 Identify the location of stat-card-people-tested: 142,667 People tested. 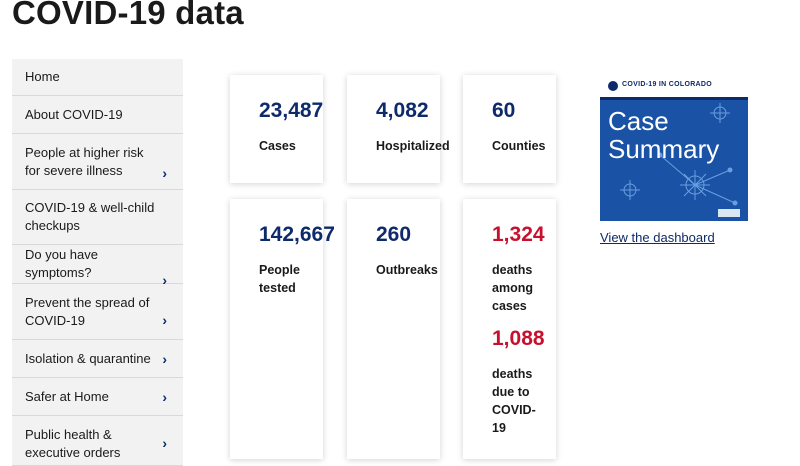
(282, 329).